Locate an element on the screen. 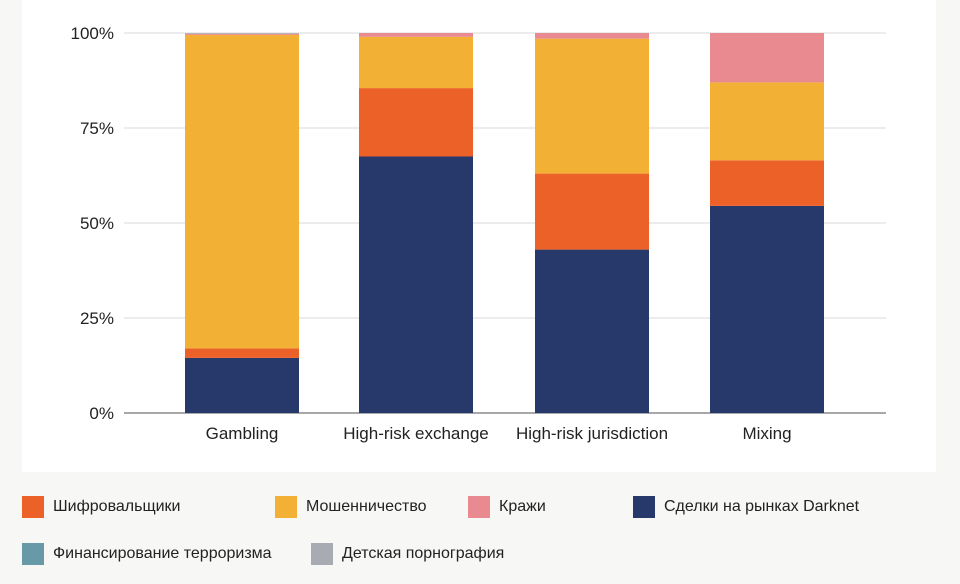 The height and width of the screenshot is (584, 960). legend-label: Детская порнография is located at coordinates (423, 553).